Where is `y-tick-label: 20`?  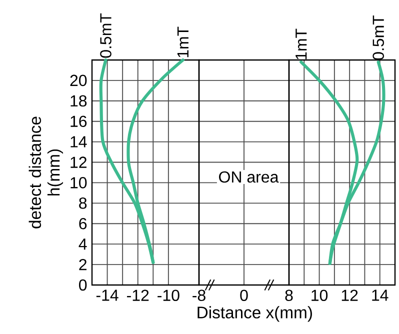
y-tick-label: 20 is located at coordinates (78, 80).